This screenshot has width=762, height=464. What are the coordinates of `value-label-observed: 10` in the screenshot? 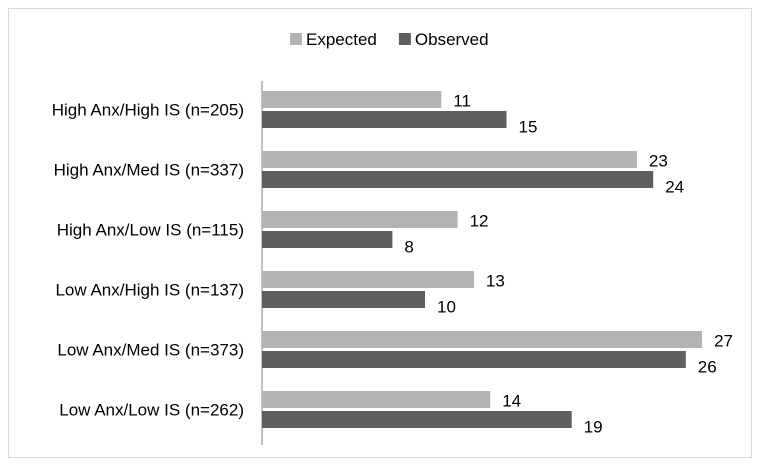 It's located at (446, 307).